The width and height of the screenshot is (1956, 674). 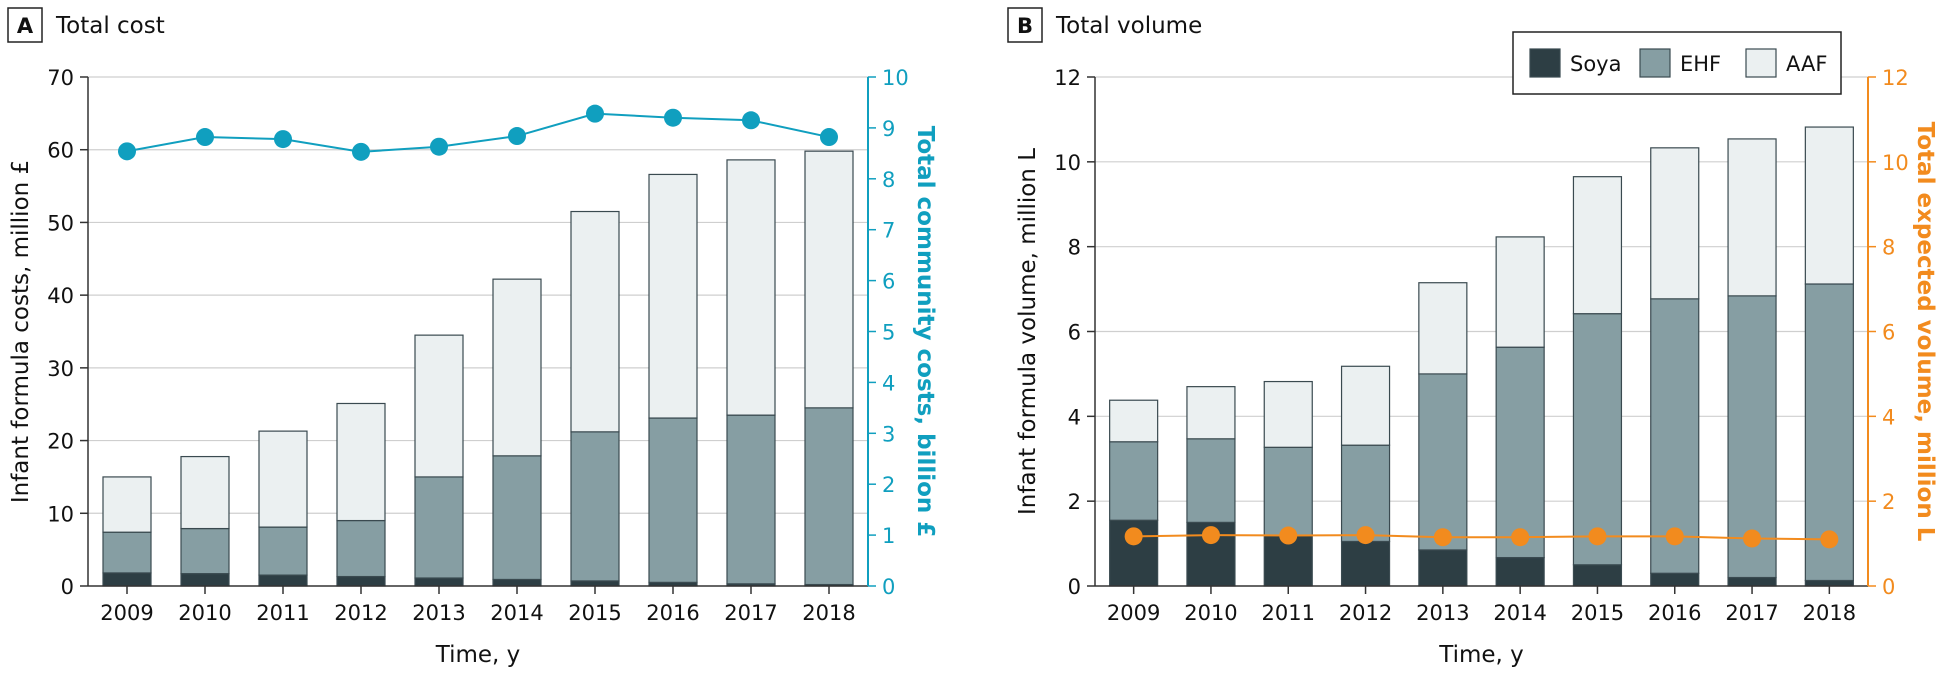 What do you see at coordinates (283, 479) in the screenshot?
I see `bar-aaf-2011` at bounding box center [283, 479].